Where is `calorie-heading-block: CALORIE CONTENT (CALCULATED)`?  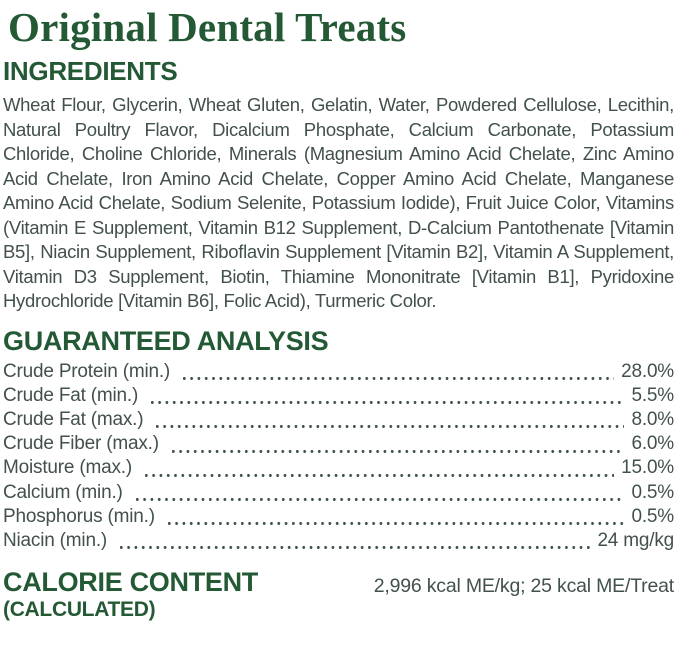
calorie-heading-block: CALORIE CONTENT (CALCULATED) is located at coordinates (130, 594).